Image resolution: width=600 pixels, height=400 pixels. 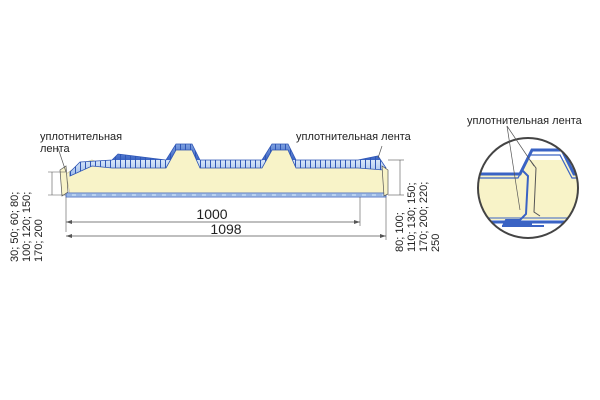 What do you see at coordinates (81, 137) in the screenshot?
I see `seal-label-left-line1: уплотнительная` at bounding box center [81, 137].